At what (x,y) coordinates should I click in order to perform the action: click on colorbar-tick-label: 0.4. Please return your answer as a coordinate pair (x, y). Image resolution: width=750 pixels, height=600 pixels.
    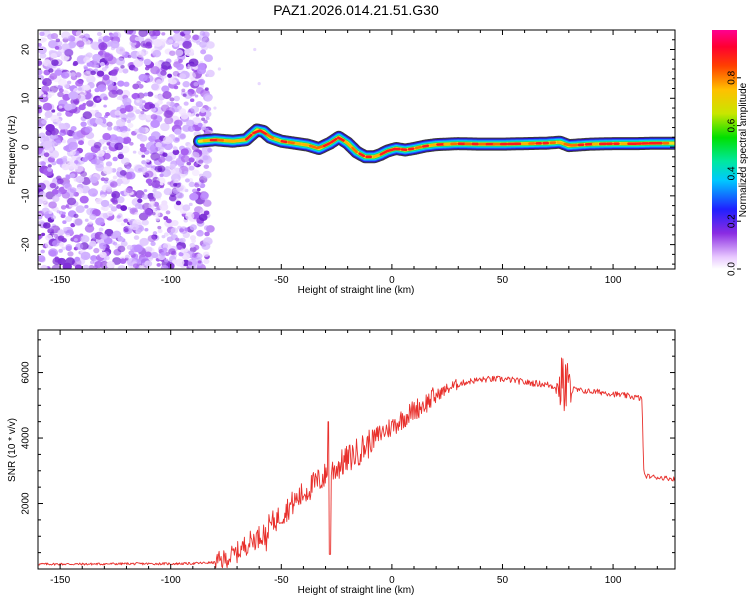
    Looking at the image, I should click on (732, 173).